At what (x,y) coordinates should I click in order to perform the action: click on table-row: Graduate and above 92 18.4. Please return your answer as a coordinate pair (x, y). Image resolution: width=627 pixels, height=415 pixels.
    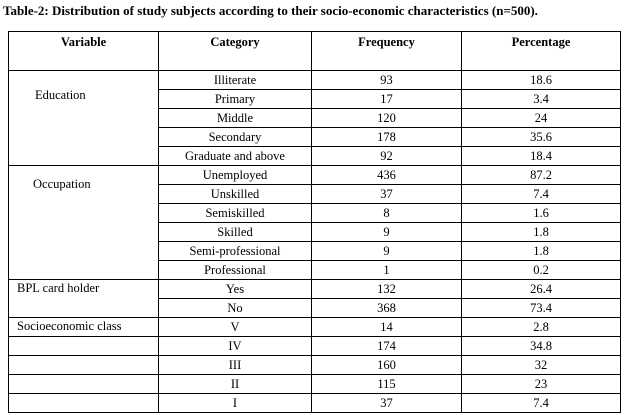
    Looking at the image, I should click on (315, 156).